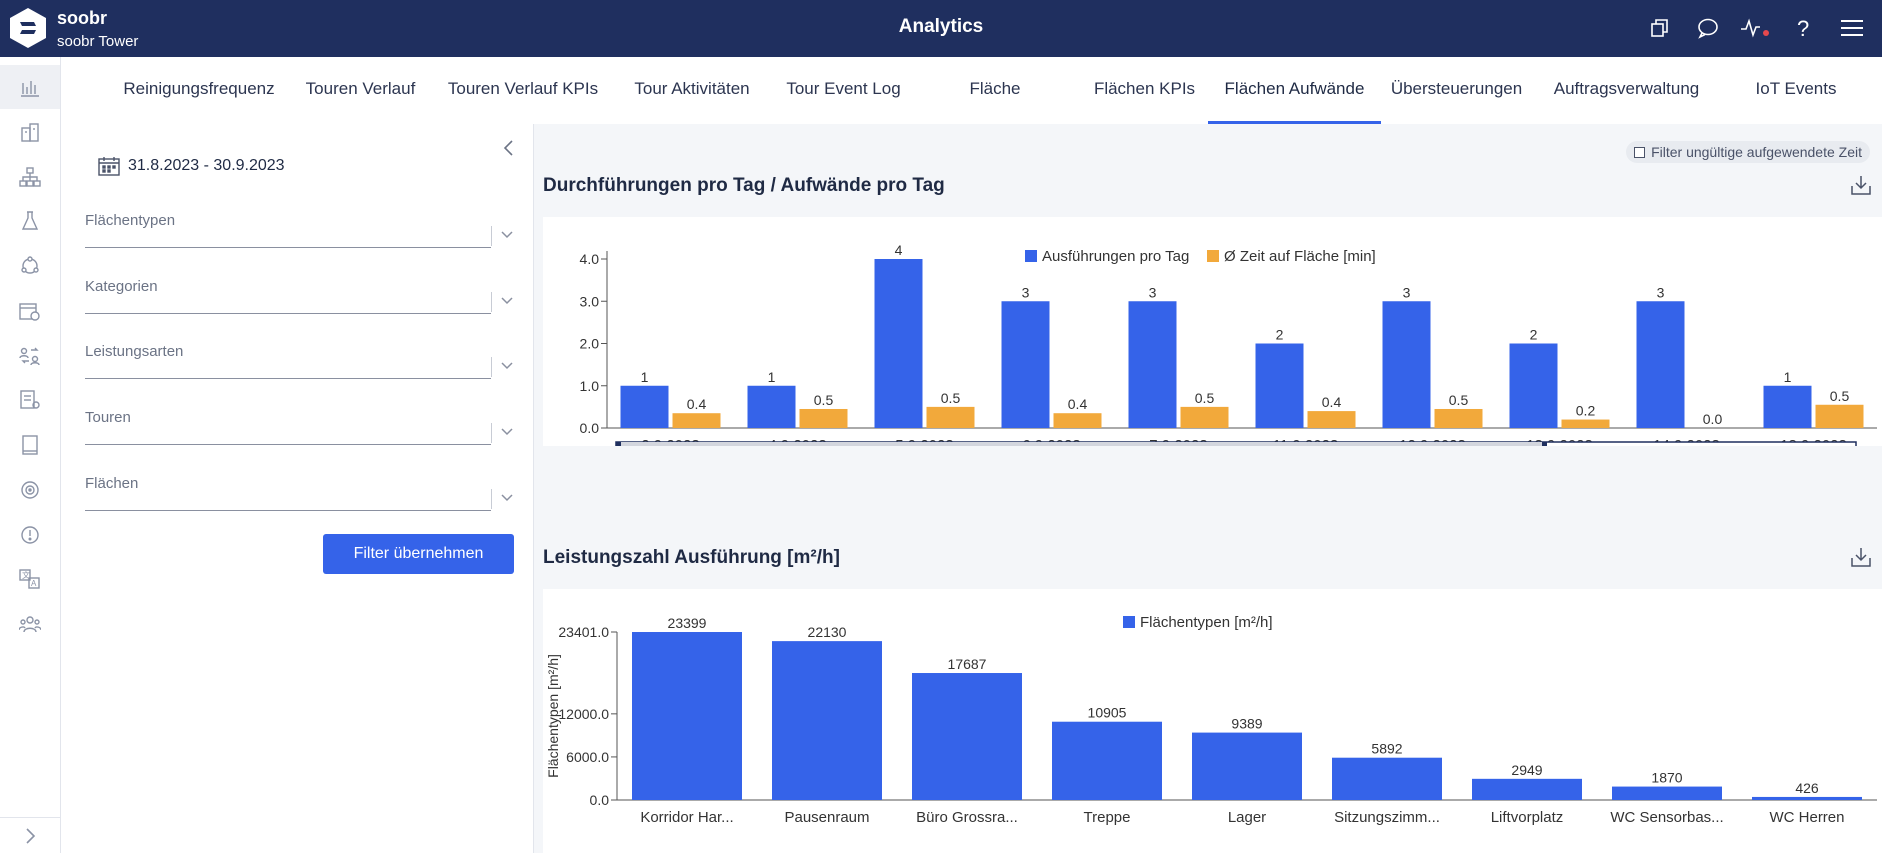  Describe the element at coordinates (300, 363) in the screenshot. I see `leistungsarten-select: Leistungsarten` at that location.